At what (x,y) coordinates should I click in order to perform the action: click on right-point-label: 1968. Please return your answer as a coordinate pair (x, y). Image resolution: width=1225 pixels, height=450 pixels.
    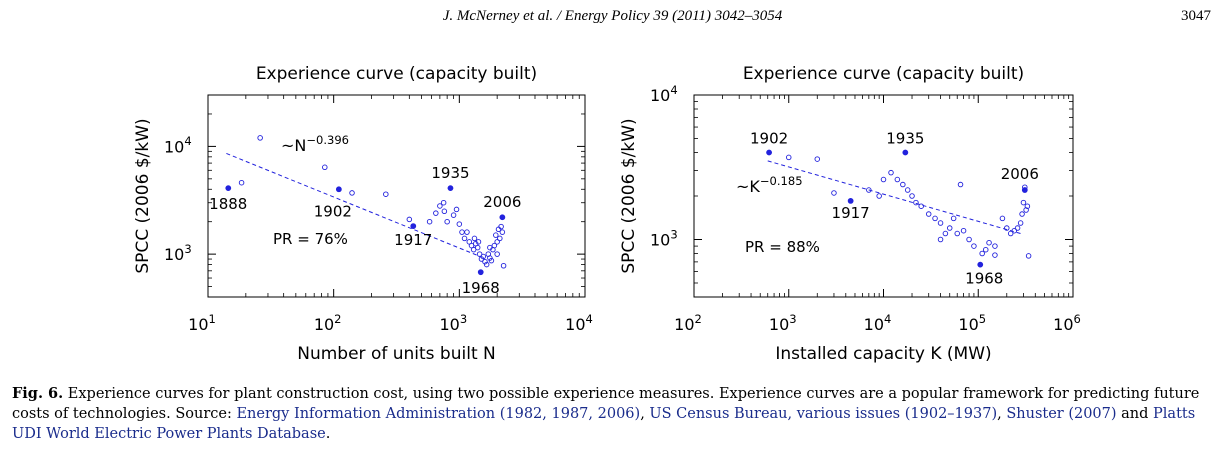
    Looking at the image, I should click on (984, 279).